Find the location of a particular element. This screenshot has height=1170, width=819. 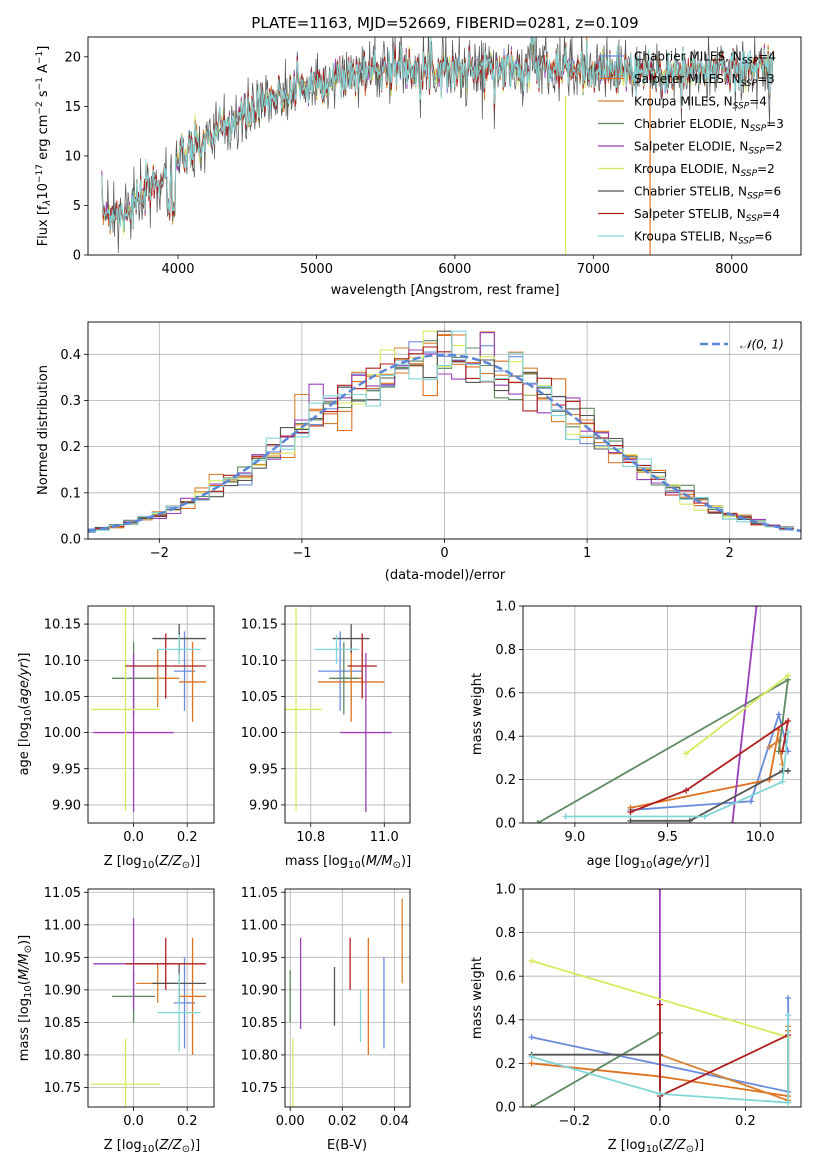

age-weight-panel: 9.0 9.5 10.0 0.0 0.2 0.4 0.6 0.8 1.0 is located at coordinates (648, 722).